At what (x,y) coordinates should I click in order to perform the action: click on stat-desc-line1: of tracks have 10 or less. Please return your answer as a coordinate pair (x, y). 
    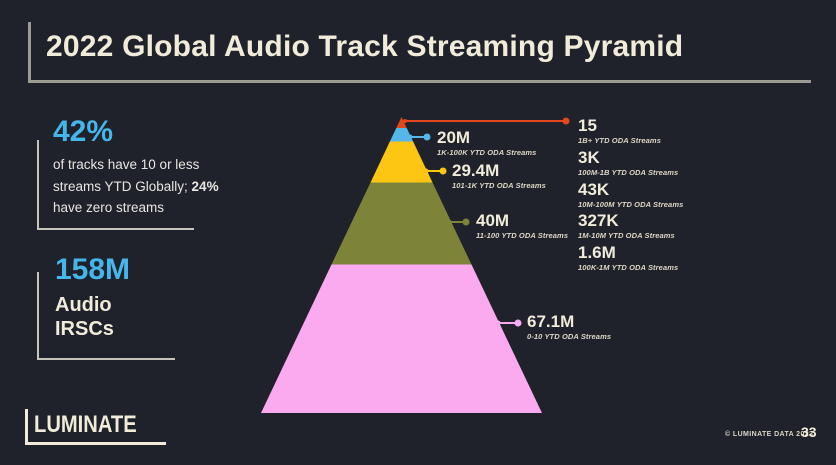
    Looking at the image, I should click on (126, 164).